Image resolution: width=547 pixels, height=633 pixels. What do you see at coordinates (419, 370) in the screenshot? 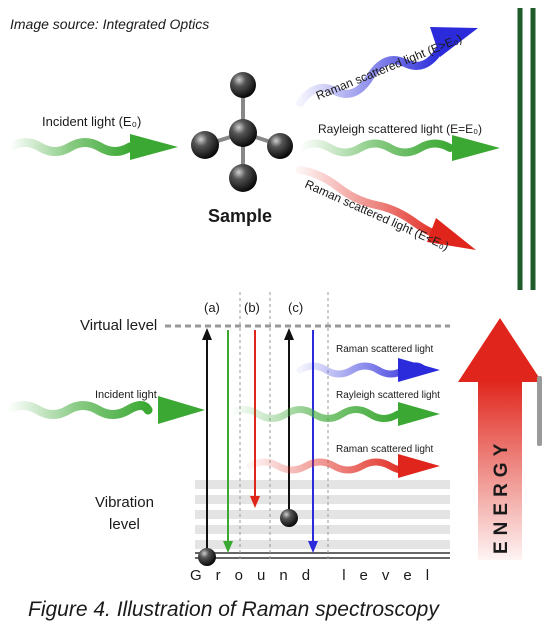
I see `raman-1-arrowhead-bottom` at bounding box center [419, 370].